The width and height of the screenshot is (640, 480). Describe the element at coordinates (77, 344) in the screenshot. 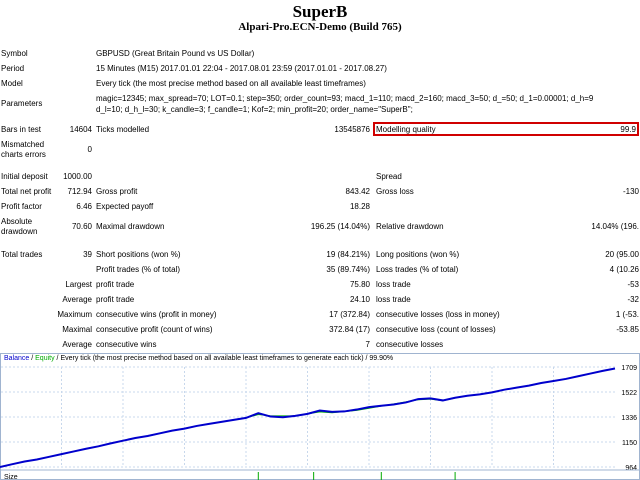

I see `average-consec-label: Average` at that location.